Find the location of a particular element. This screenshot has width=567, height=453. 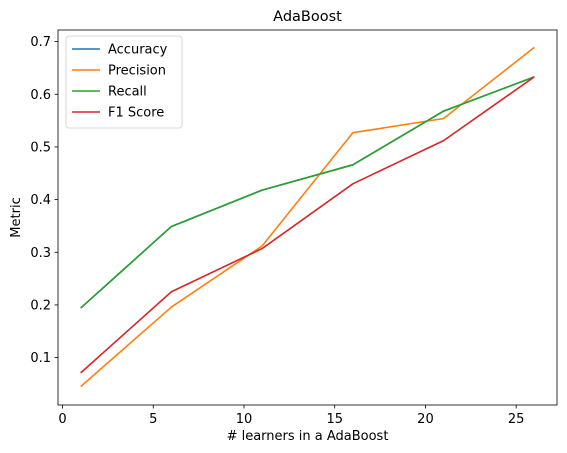

legend-frame is located at coordinates (124, 82).